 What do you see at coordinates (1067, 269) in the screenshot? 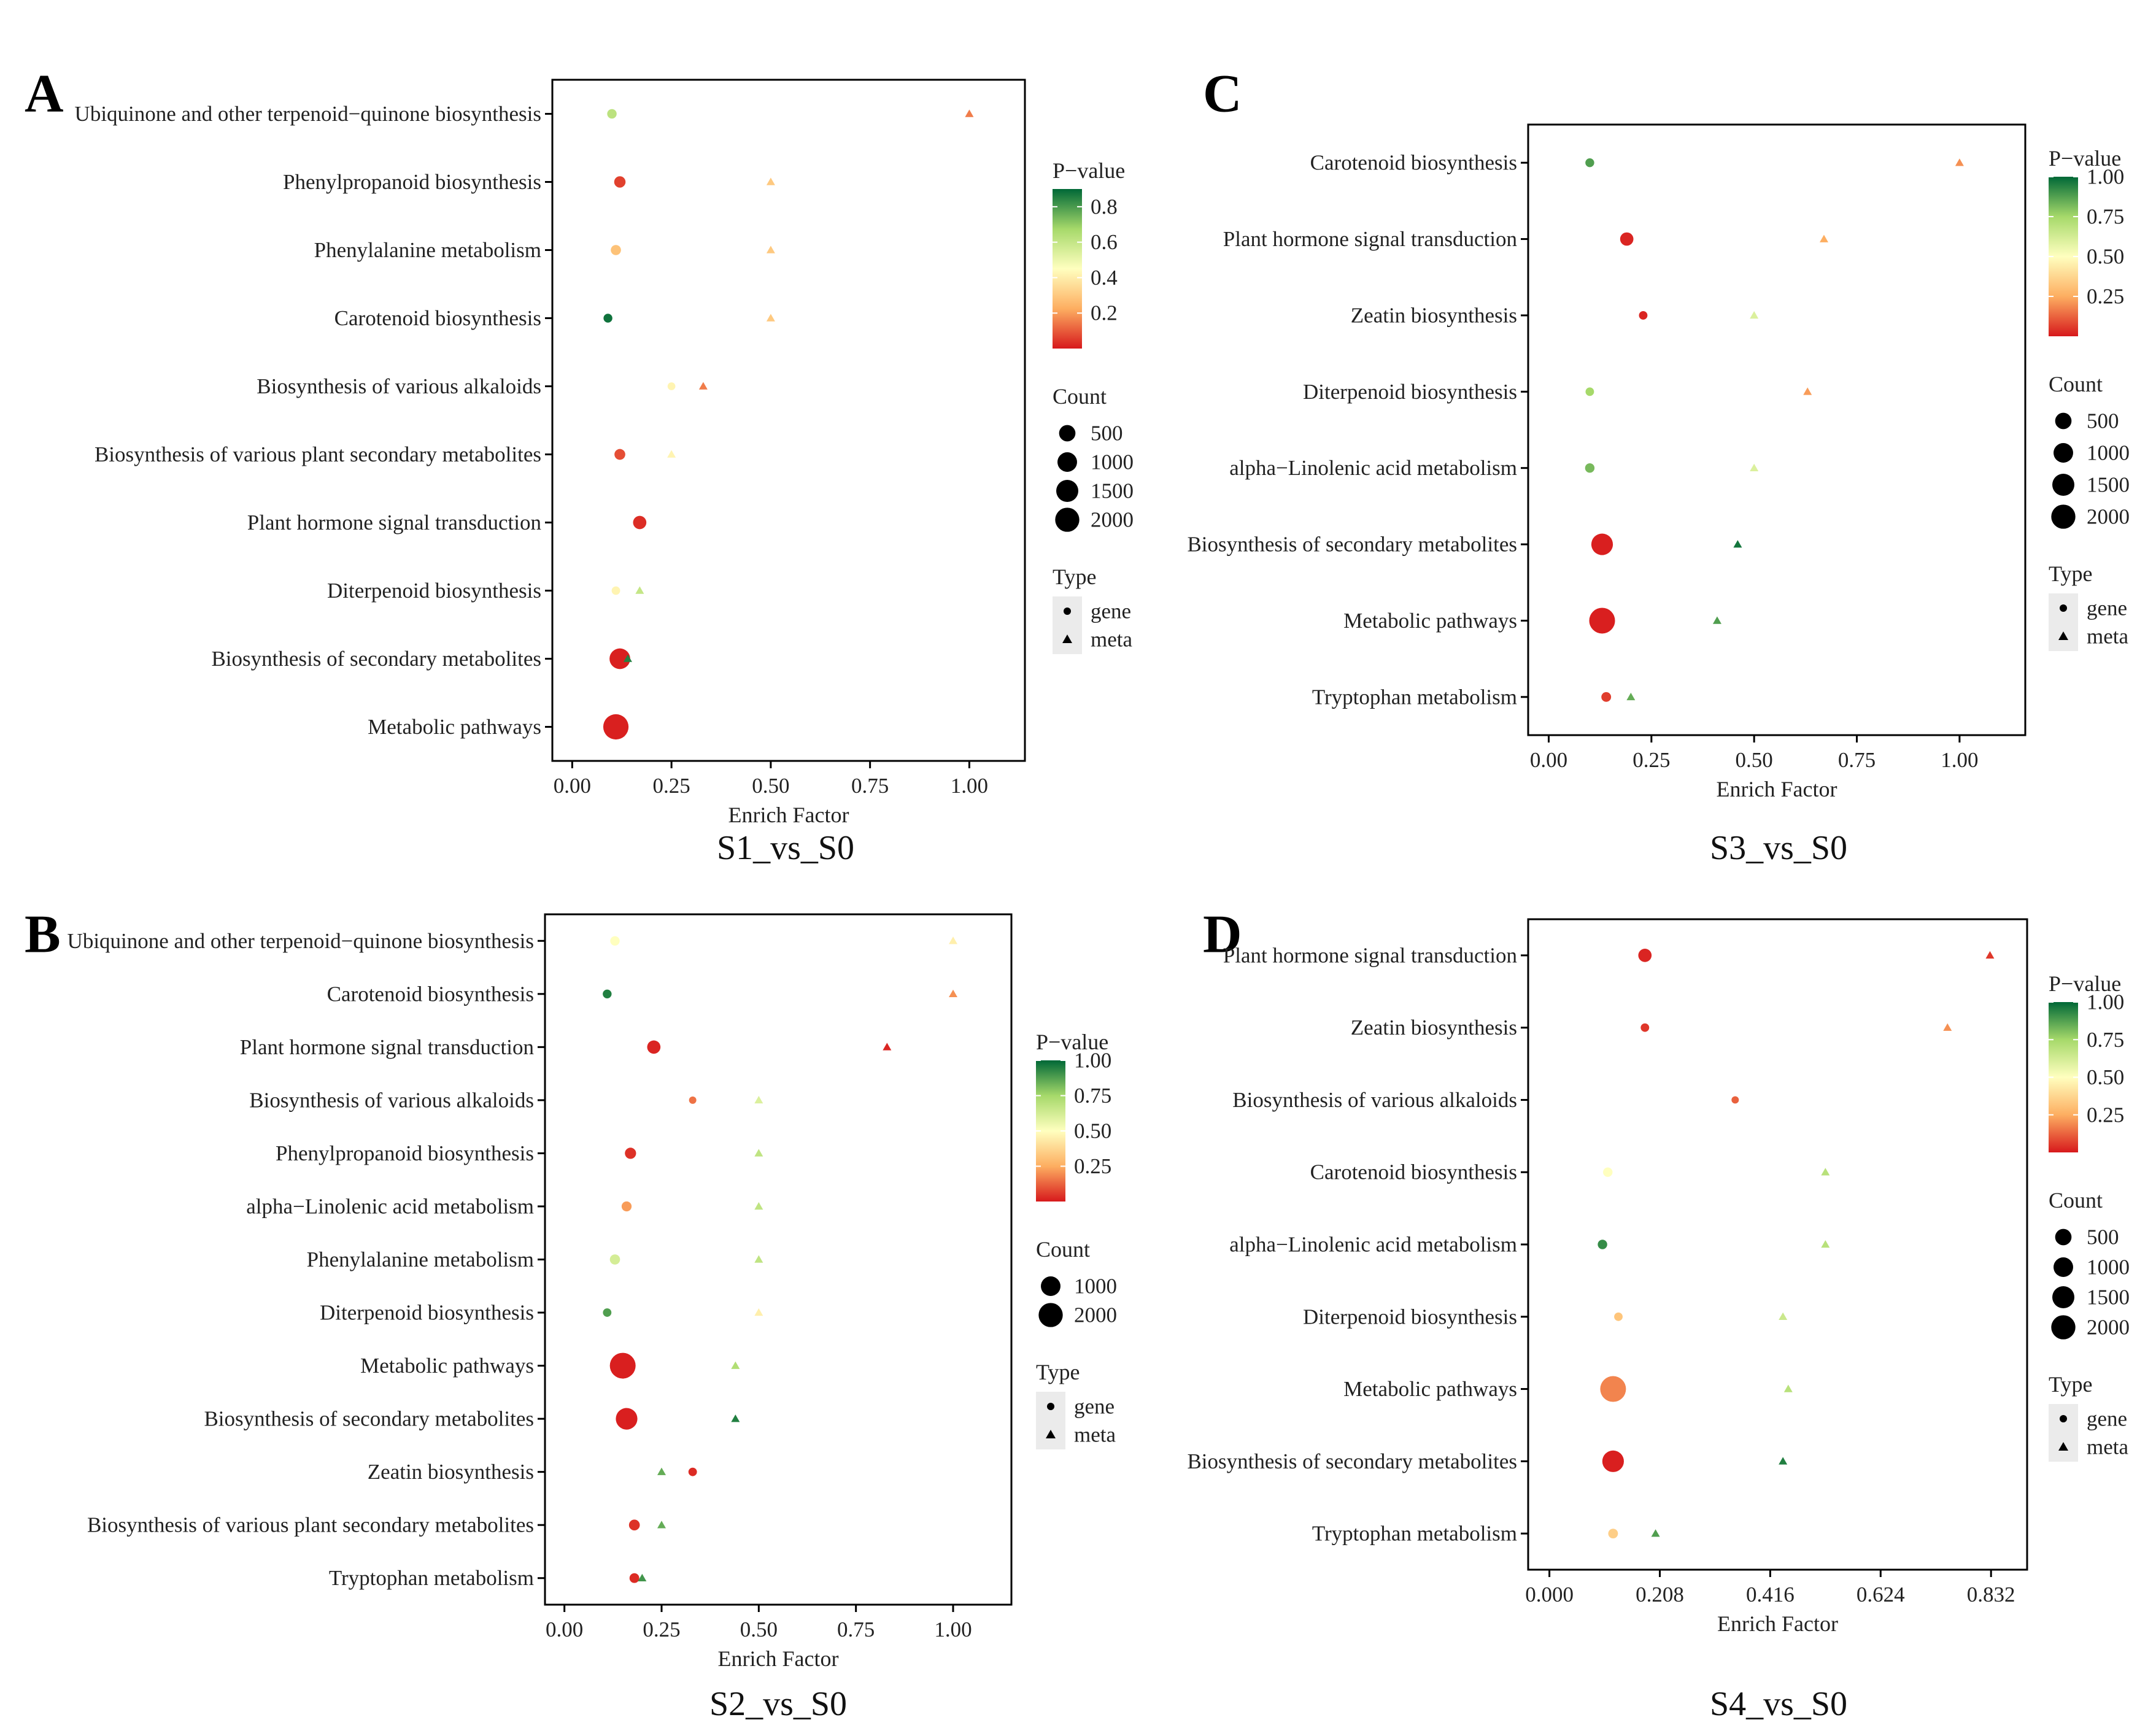
I see `pvalue-colorbar` at bounding box center [1067, 269].